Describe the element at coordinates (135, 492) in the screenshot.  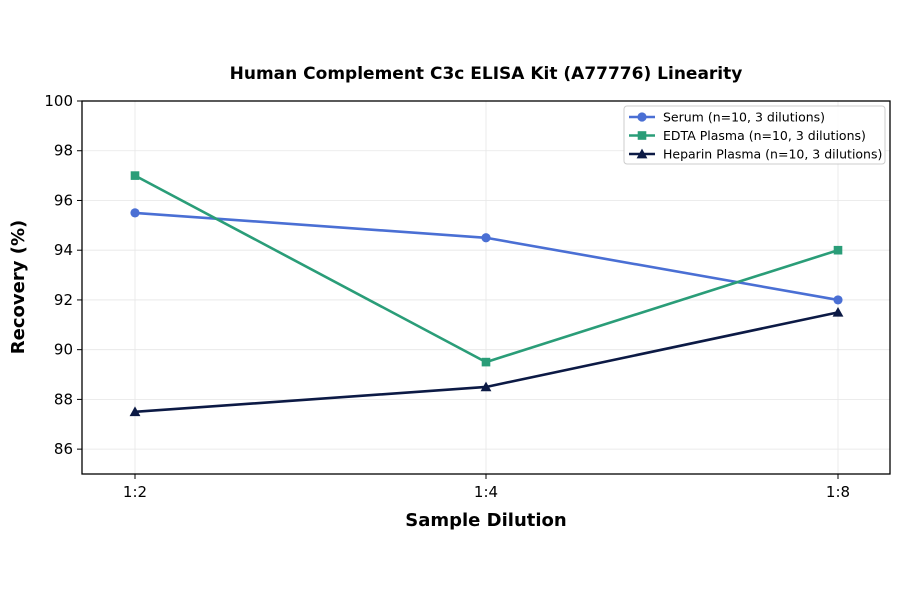
I see `x-tick-label: 1:2` at that location.